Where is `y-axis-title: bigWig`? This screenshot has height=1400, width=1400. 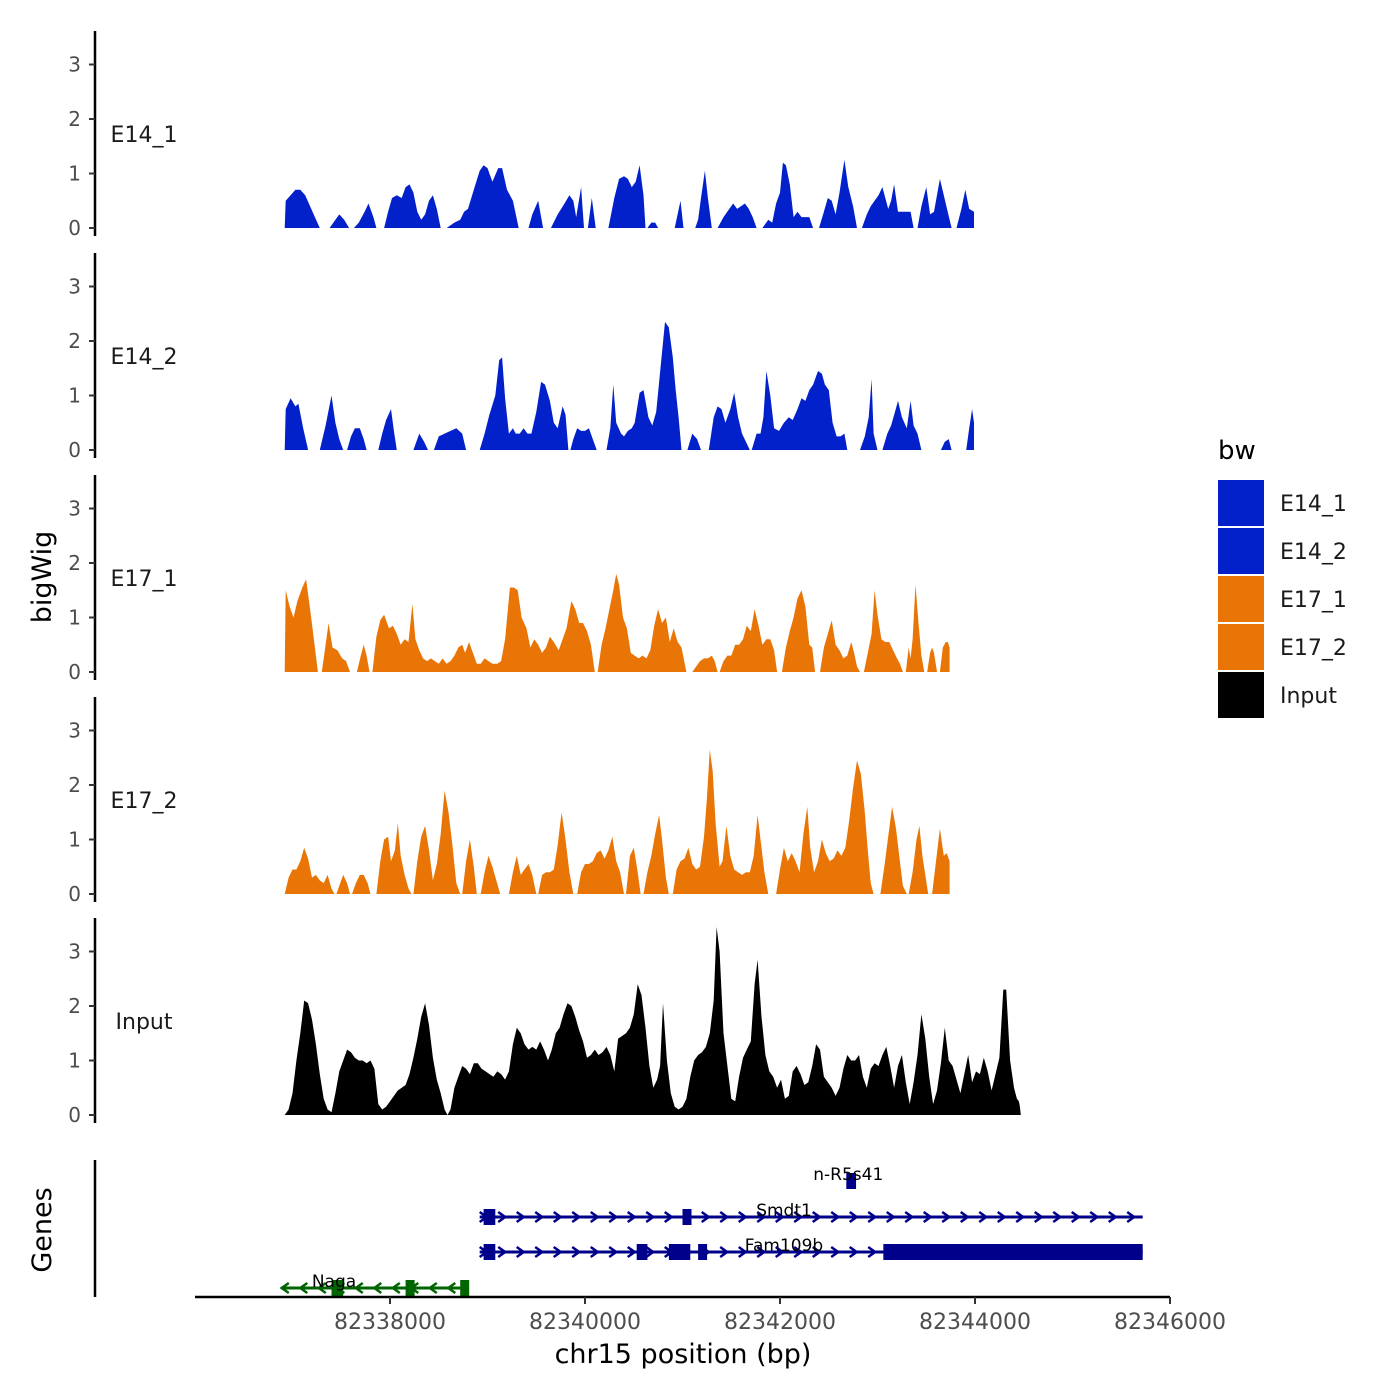
y-axis-title: bigWig is located at coordinates (42, 577).